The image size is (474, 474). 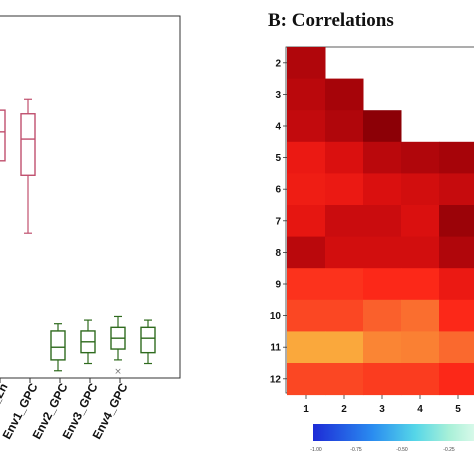 What do you see at coordinates (278, 95) in the screenshot?
I see `y-tick-label: 3` at bounding box center [278, 95].